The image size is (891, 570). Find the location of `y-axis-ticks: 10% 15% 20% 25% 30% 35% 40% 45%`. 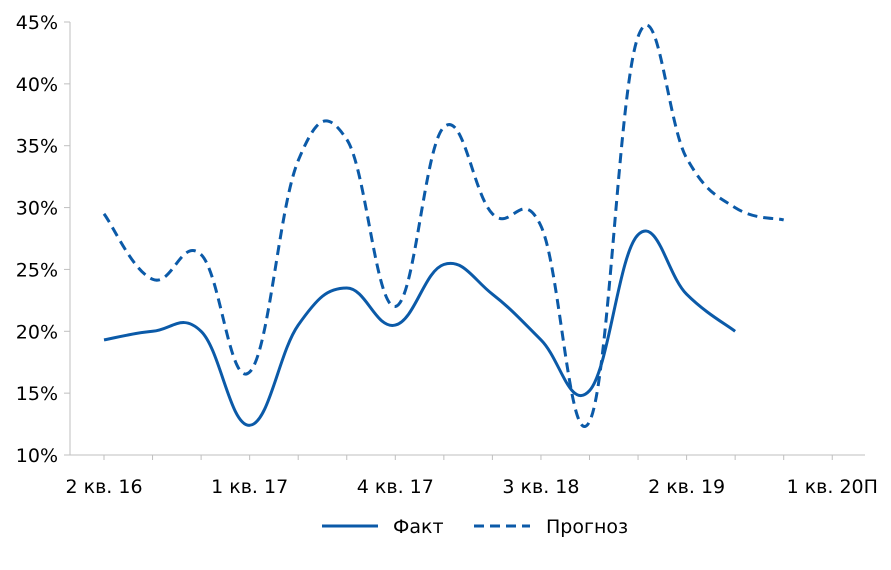

y-axis-ticks: 10% 15% 20% 25% 30% 35% 40% 45% is located at coordinates (43, 239).